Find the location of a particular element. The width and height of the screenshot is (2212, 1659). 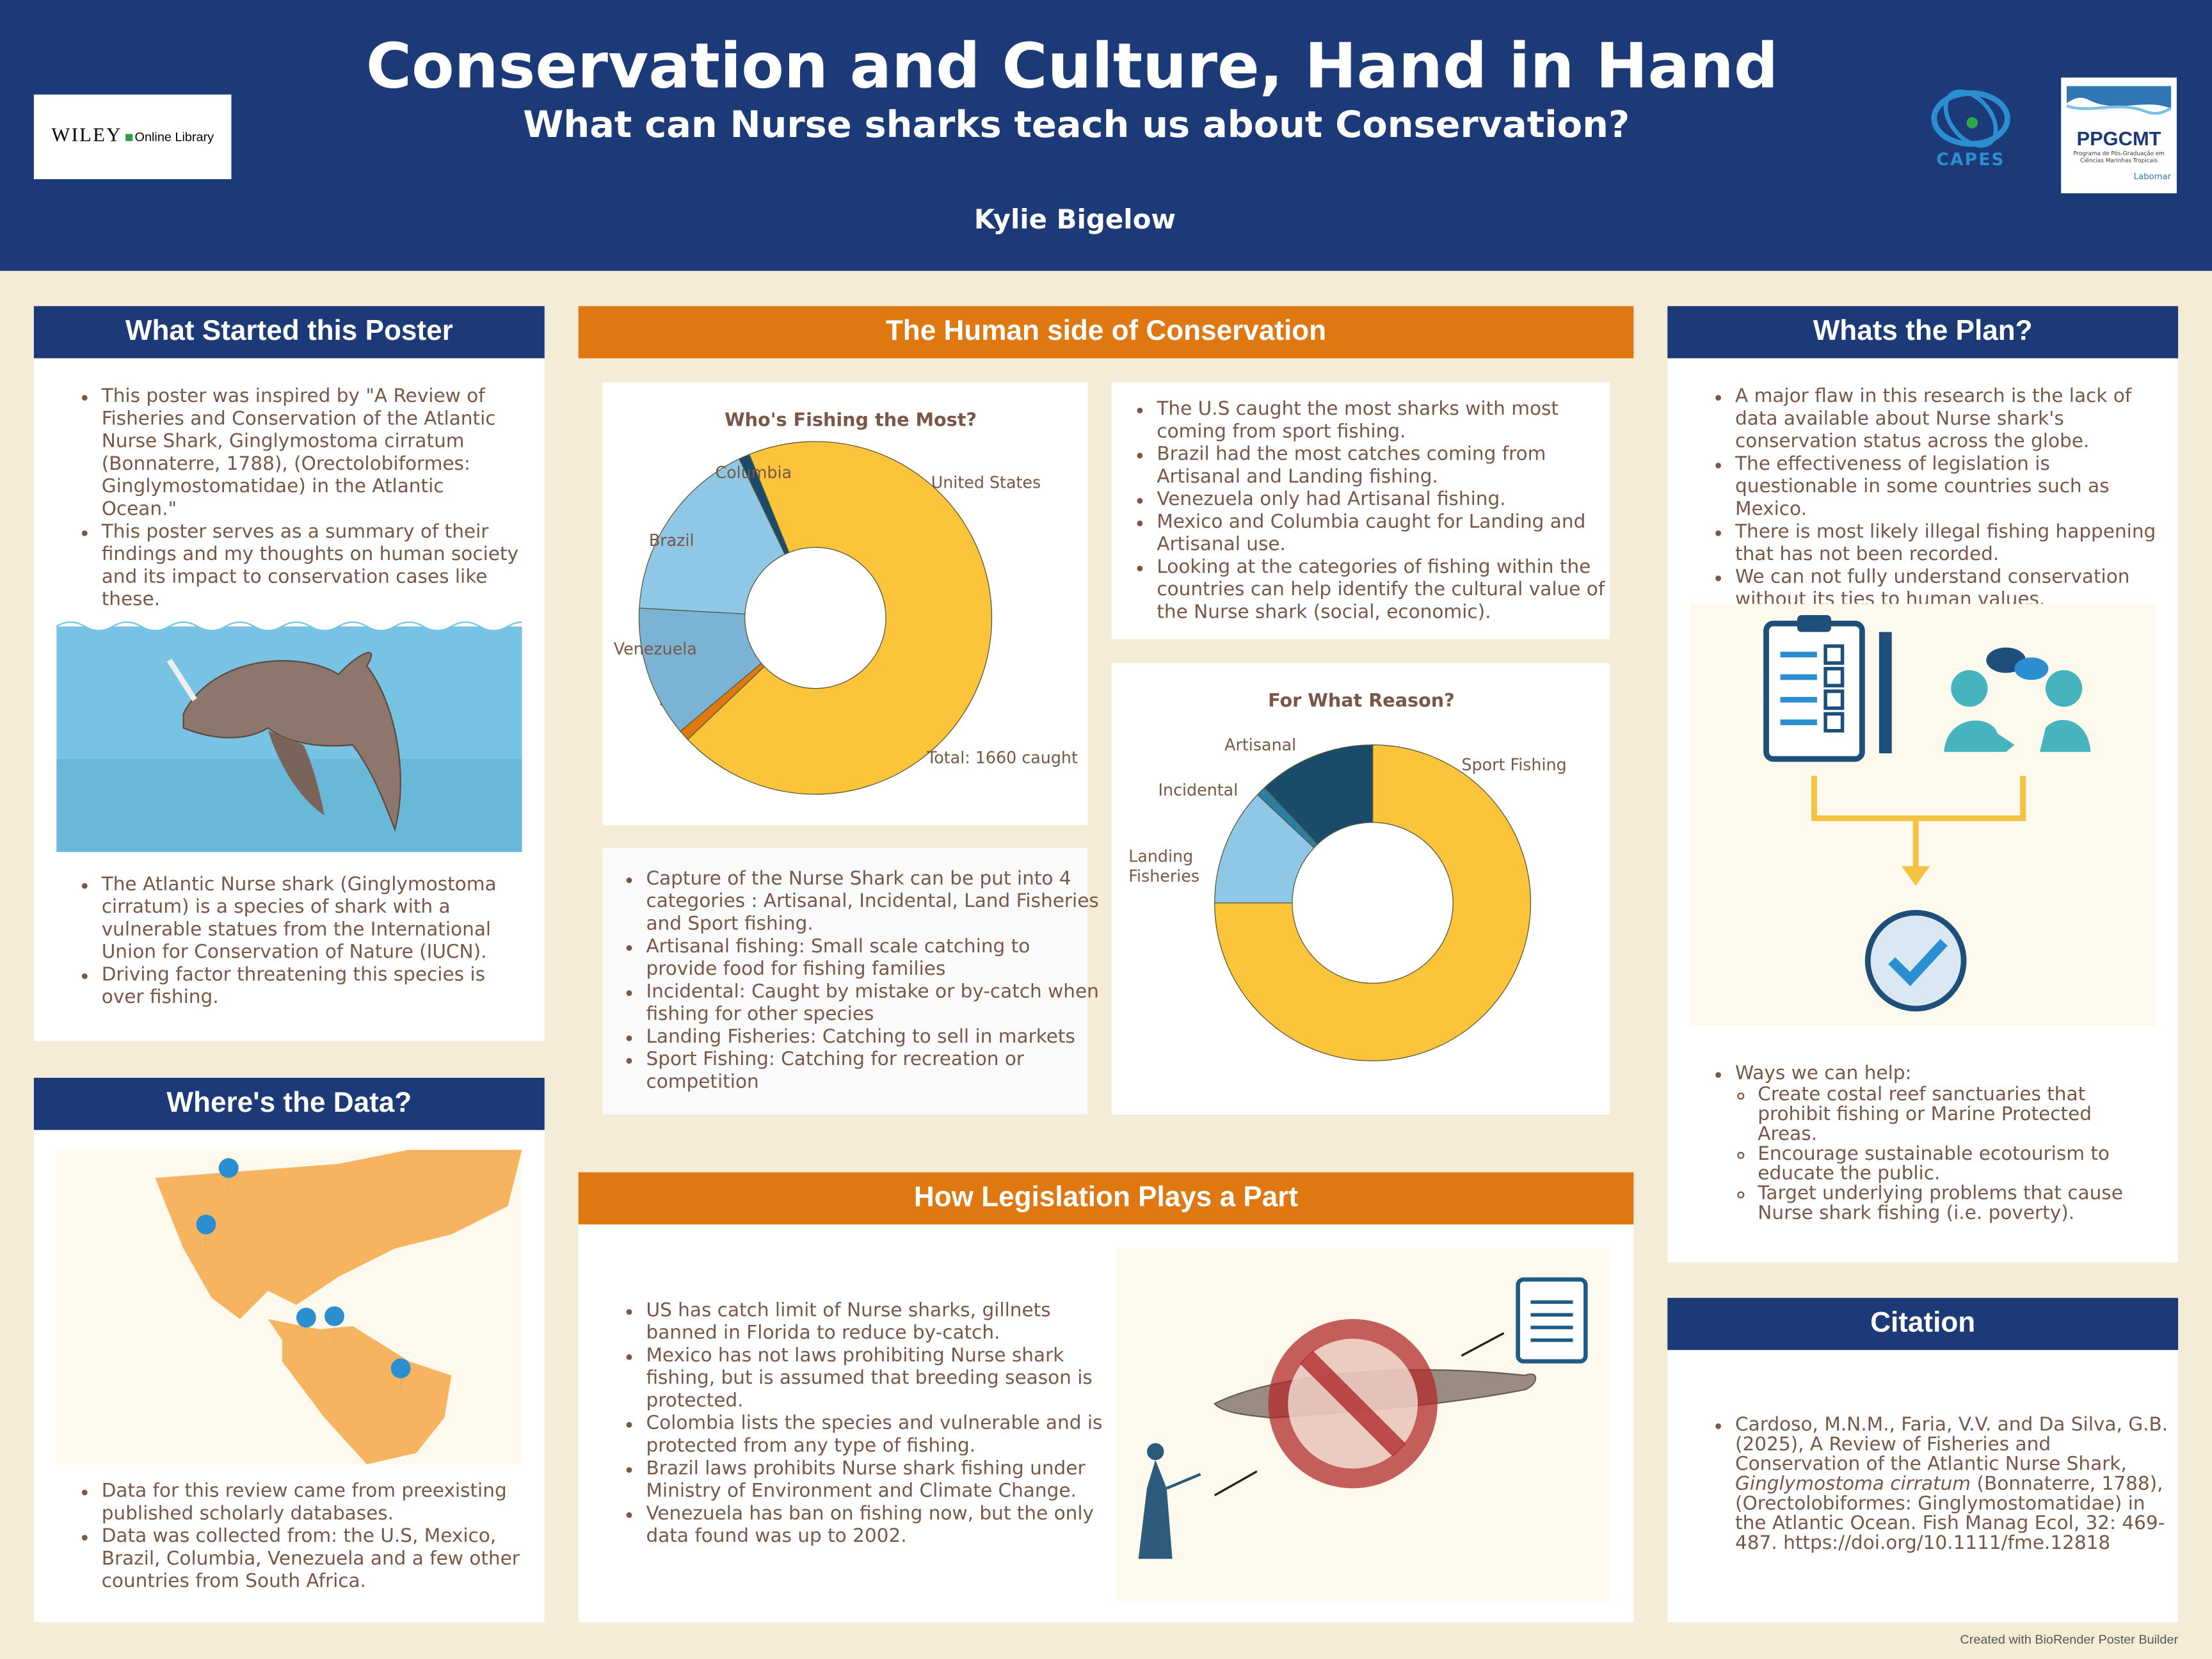

wiley-sub: Online Library is located at coordinates (174, 136).